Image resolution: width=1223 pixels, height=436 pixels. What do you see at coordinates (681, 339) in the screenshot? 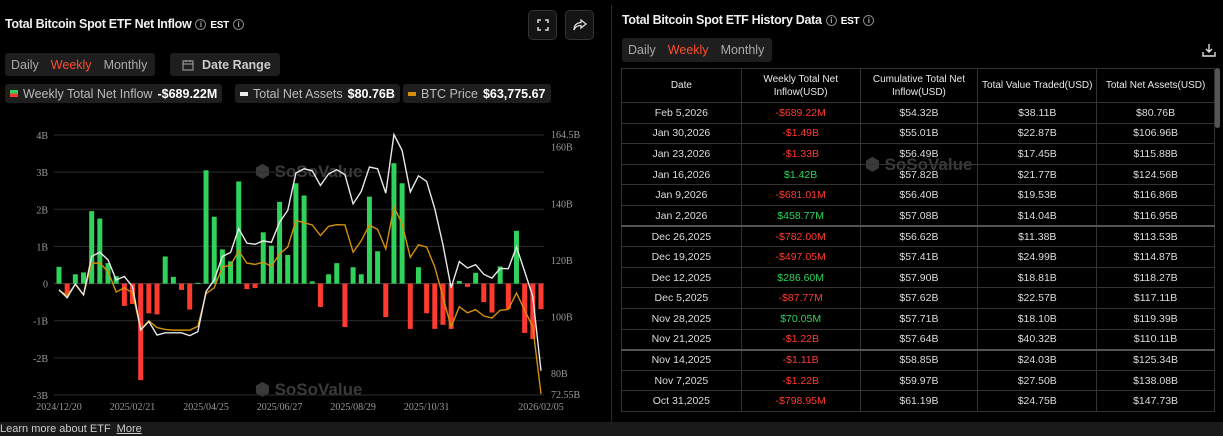
I see `date-cell: Nov 21,2025` at bounding box center [681, 339].